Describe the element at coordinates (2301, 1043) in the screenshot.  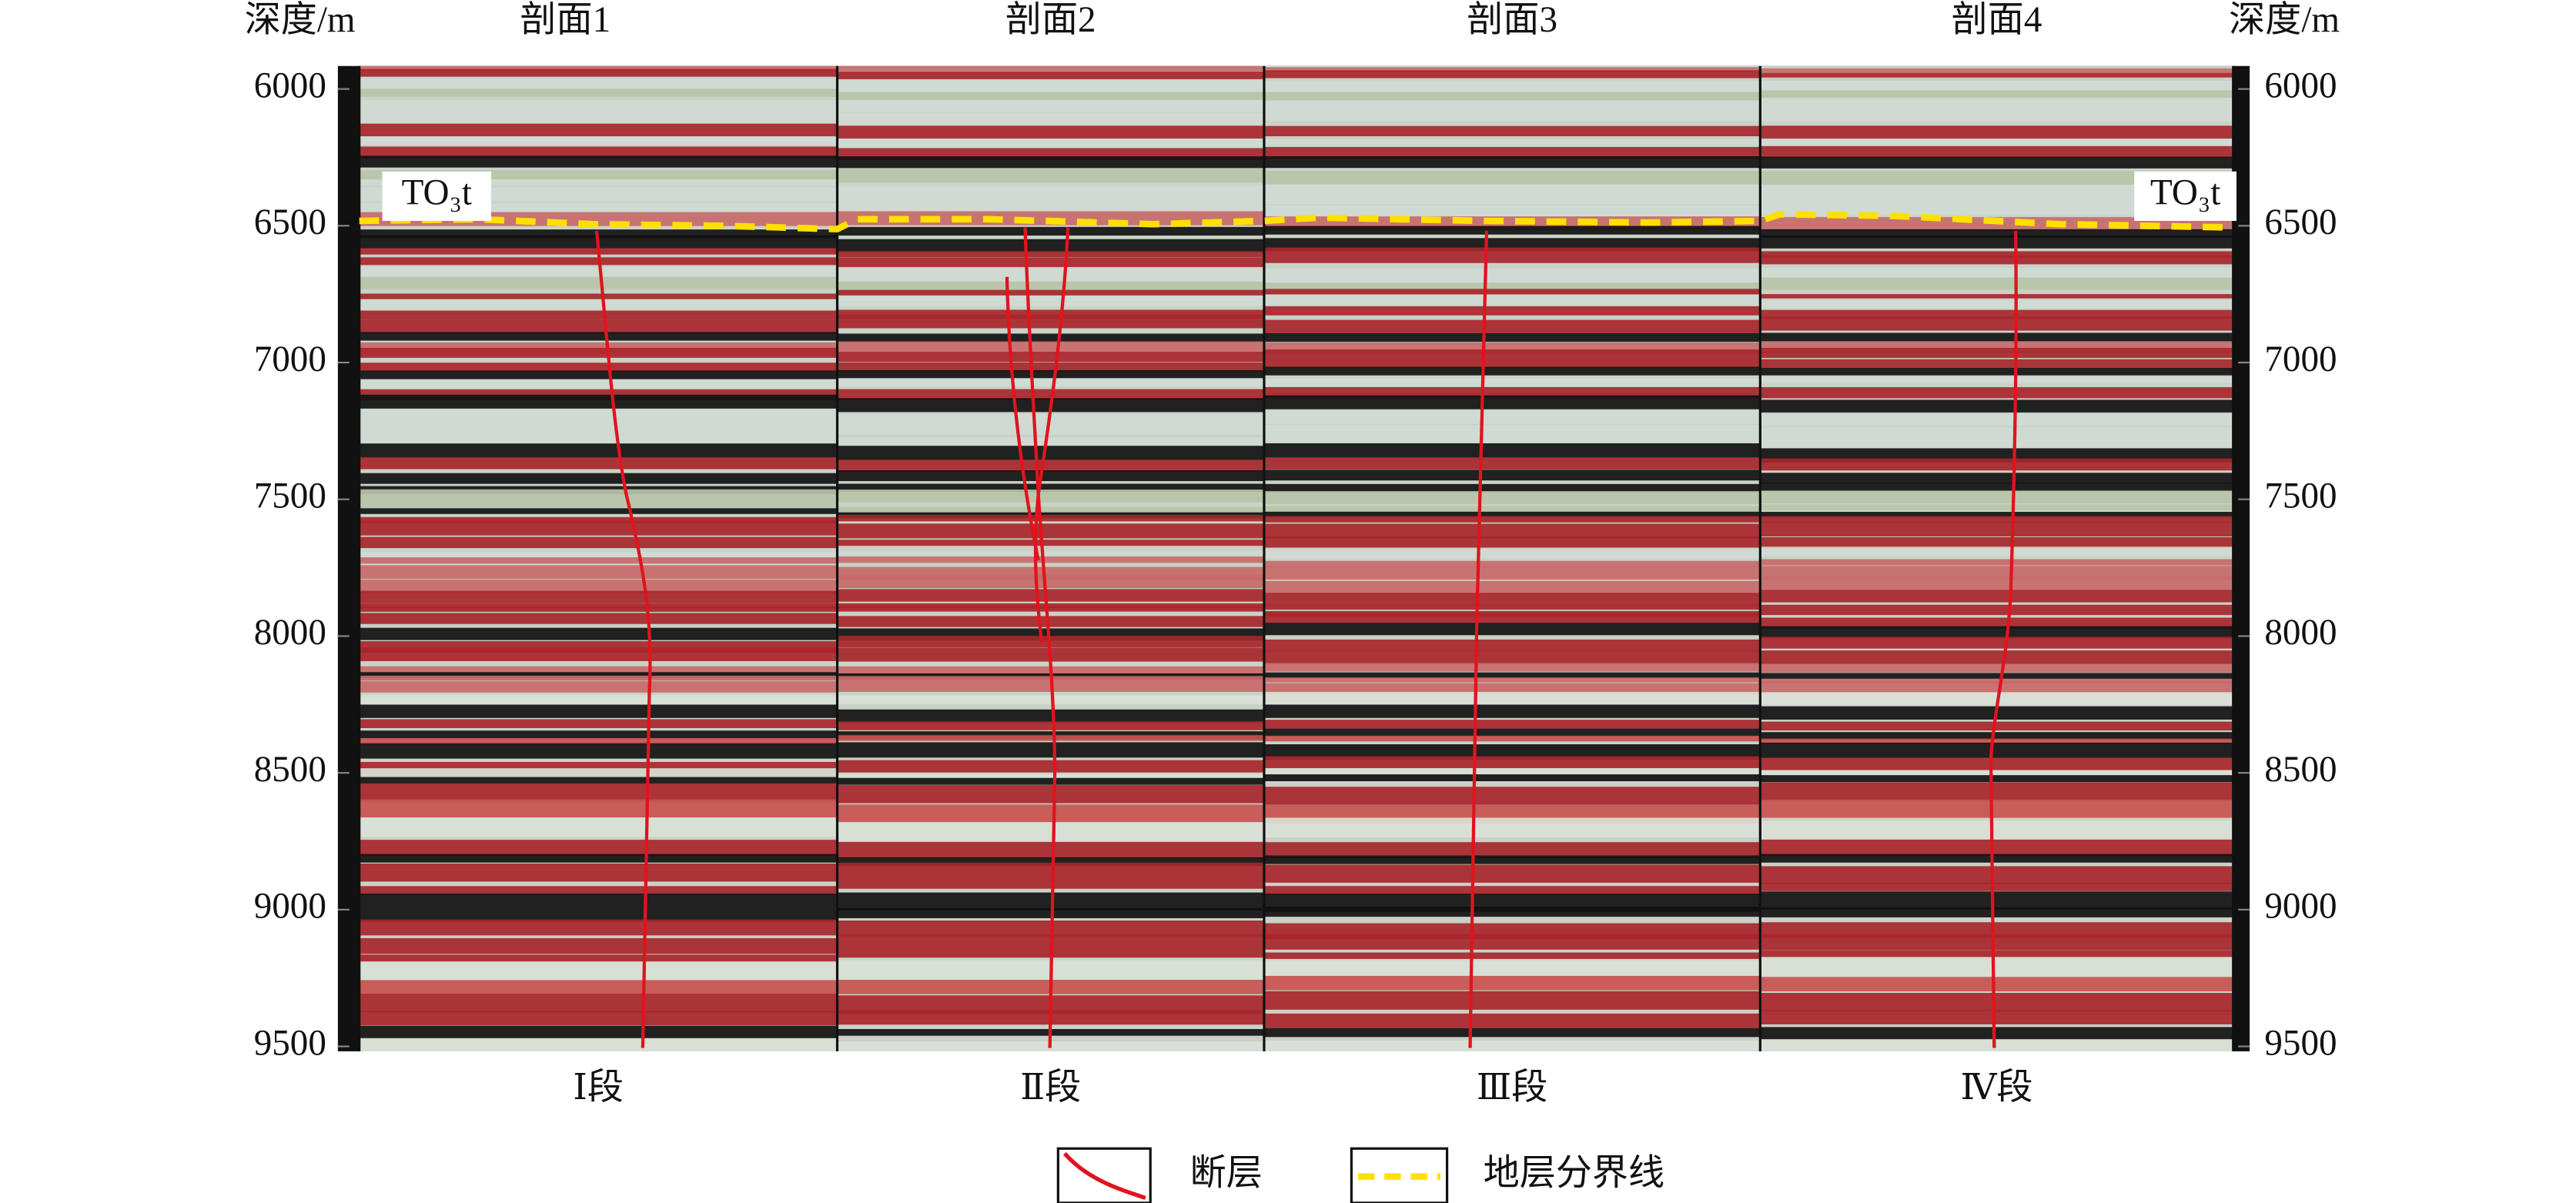
I see `y-tick-label-right: 9500` at that location.